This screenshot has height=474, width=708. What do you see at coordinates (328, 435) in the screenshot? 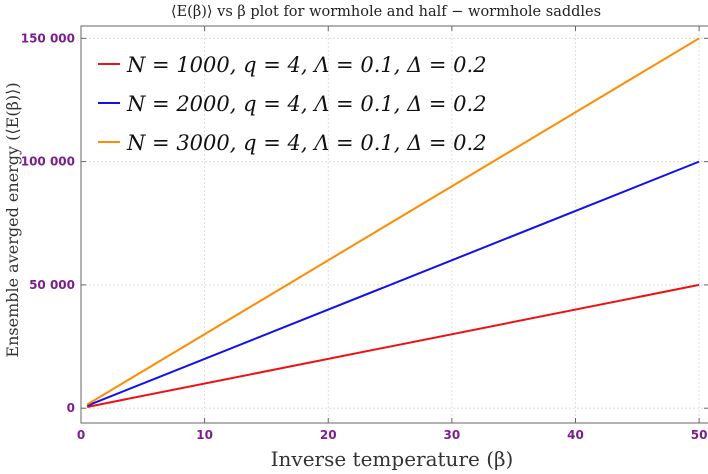
I see `x-tick-label: 20` at bounding box center [328, 435].